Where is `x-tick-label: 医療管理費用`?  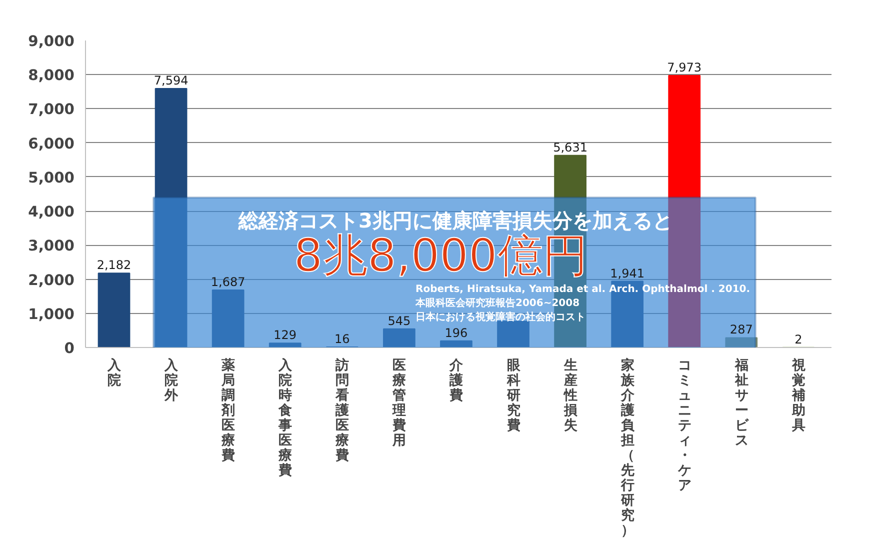 x-tick-label: 医療管理費用 is located at coordinates (399, 403).